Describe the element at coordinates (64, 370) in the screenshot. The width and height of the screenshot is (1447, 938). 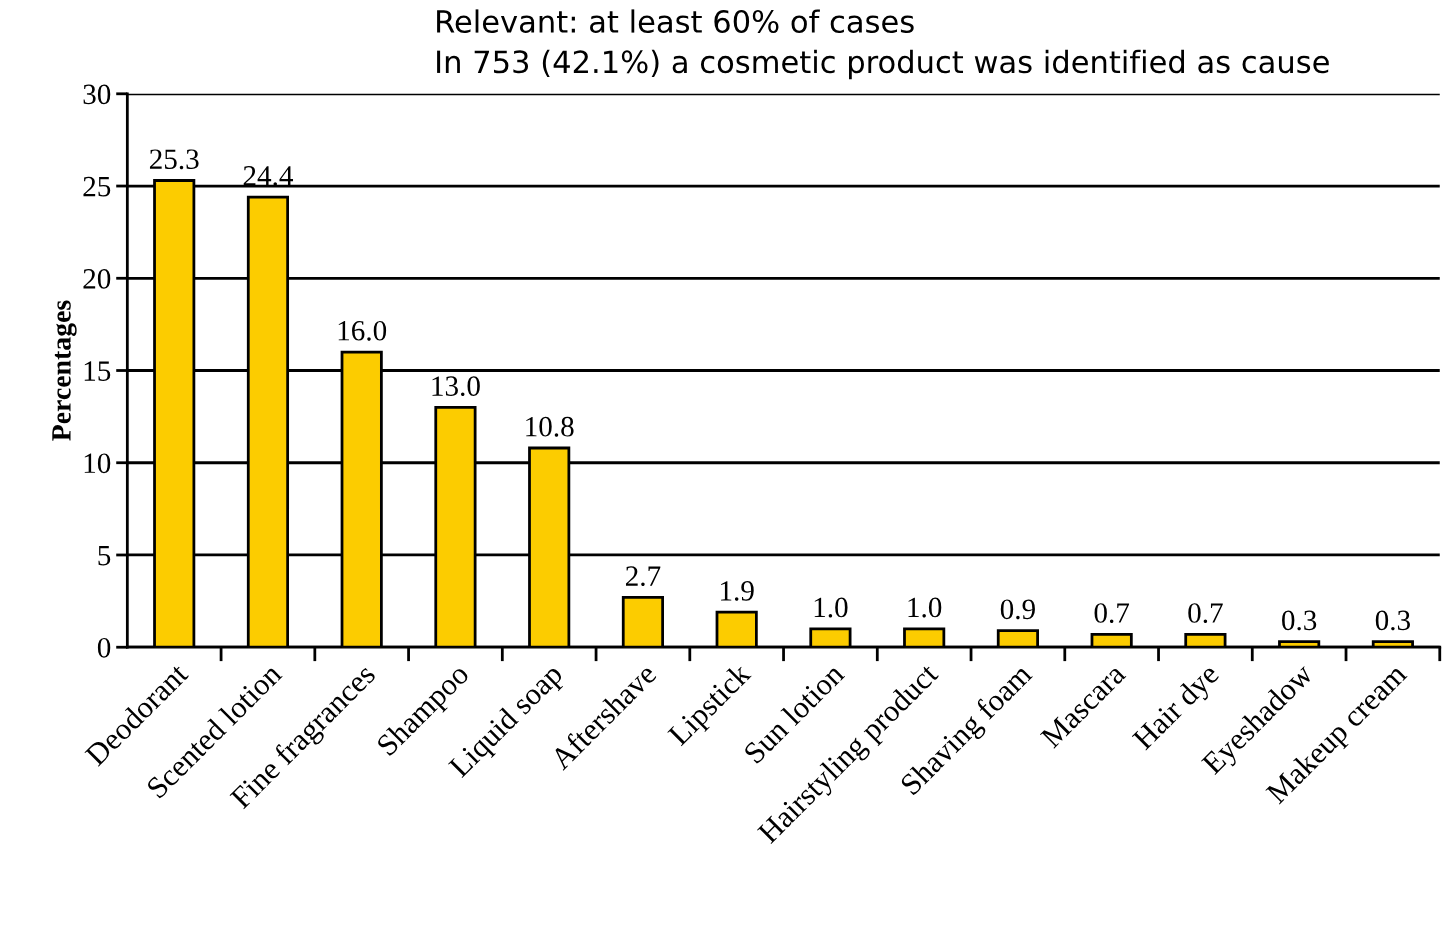
I see `y-axis-title: Percentages` at that location.